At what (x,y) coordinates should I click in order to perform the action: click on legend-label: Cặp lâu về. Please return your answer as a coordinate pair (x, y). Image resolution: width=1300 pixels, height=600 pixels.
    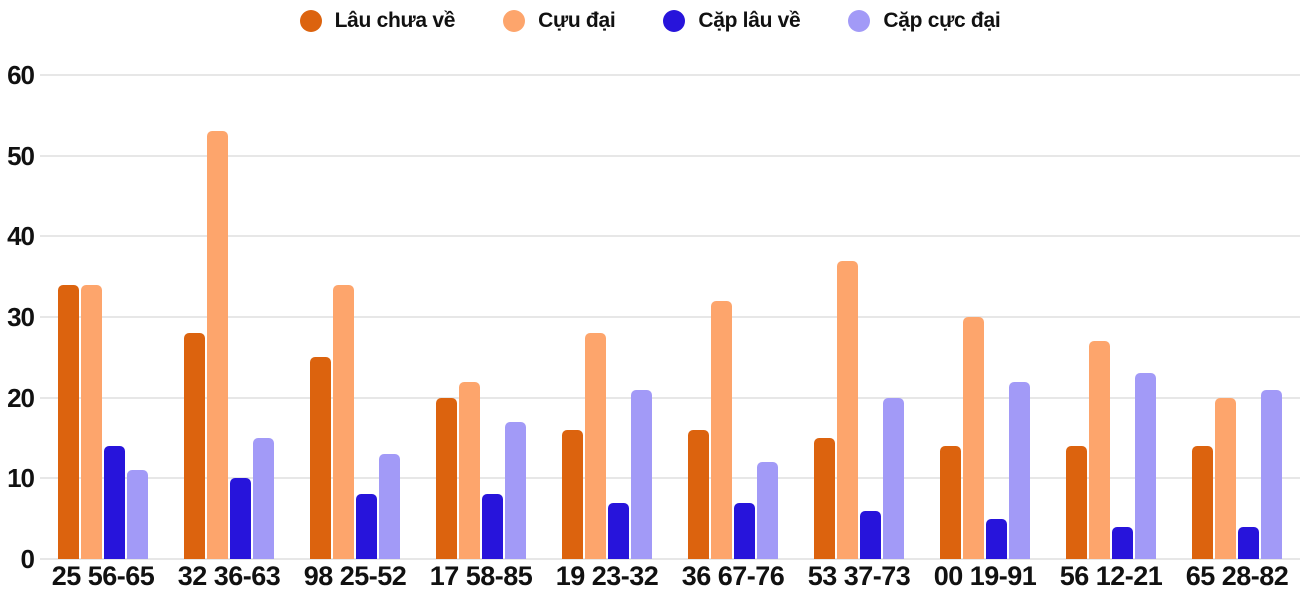
    Looking at the image, I should click on (749, 20).